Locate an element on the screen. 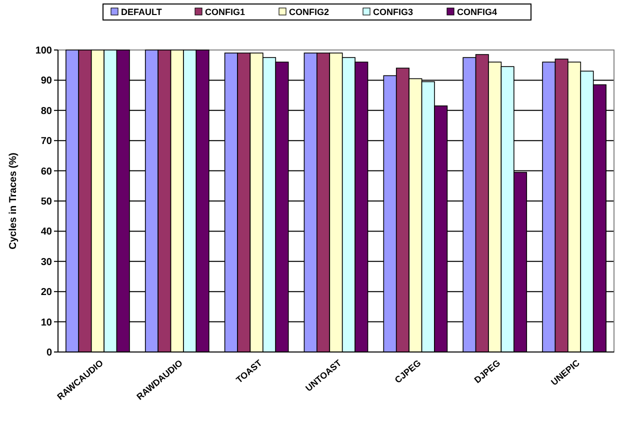 The image size is (626, 422). y-tick-label: 40 is located at coordinates (46, 232).